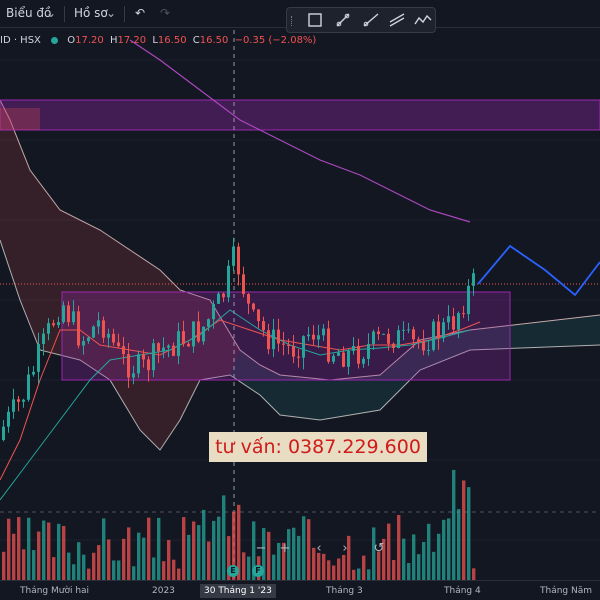 This screenshot has height=600, width=600. Describe the element at coordinates (423, 20) in the screenshot. I see `pattern-icon` at that location.